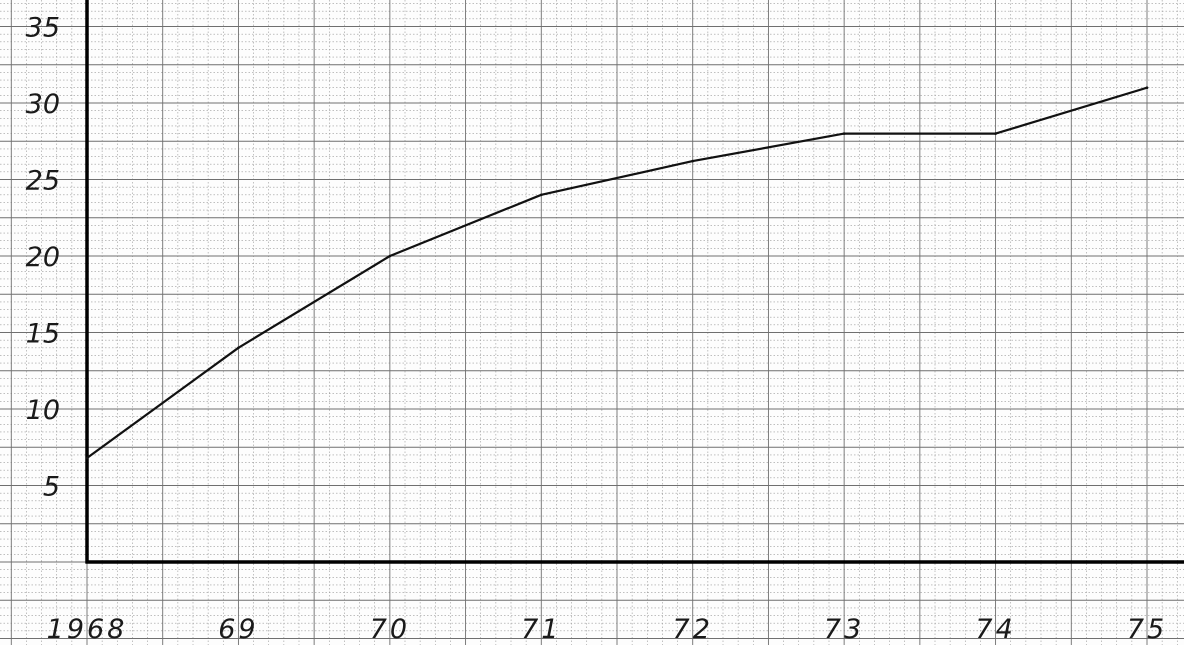 This screenshot has width=1184, height=645. I want to click on x-tick-label: 75, so click(1147, 629).